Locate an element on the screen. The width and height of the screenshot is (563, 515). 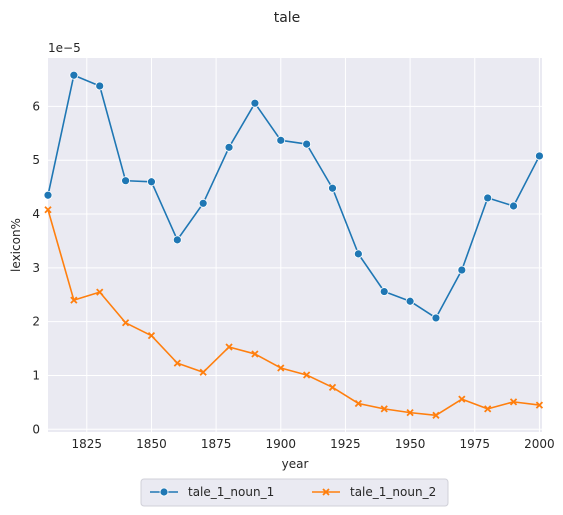
x-tick-label: 1950 is located at coordinates (410, 444).